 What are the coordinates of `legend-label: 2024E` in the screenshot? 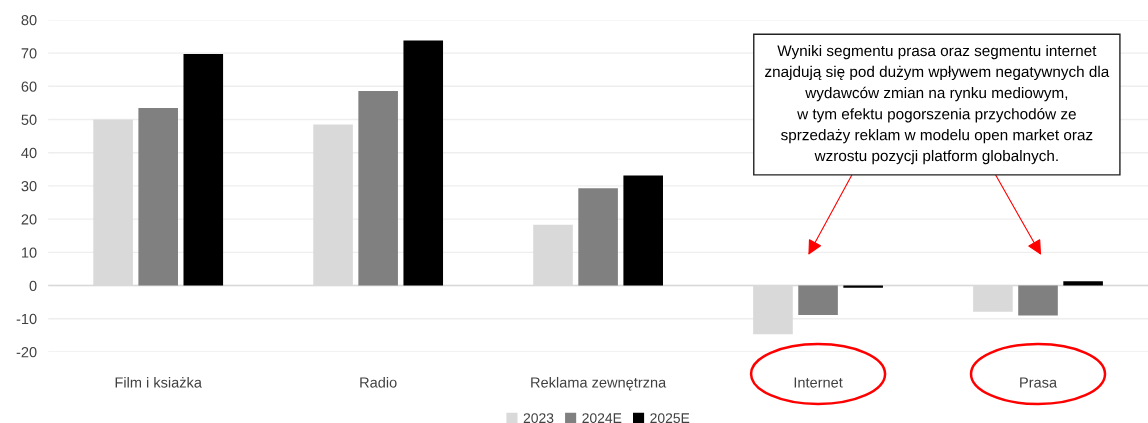 It's located at (602, 418).